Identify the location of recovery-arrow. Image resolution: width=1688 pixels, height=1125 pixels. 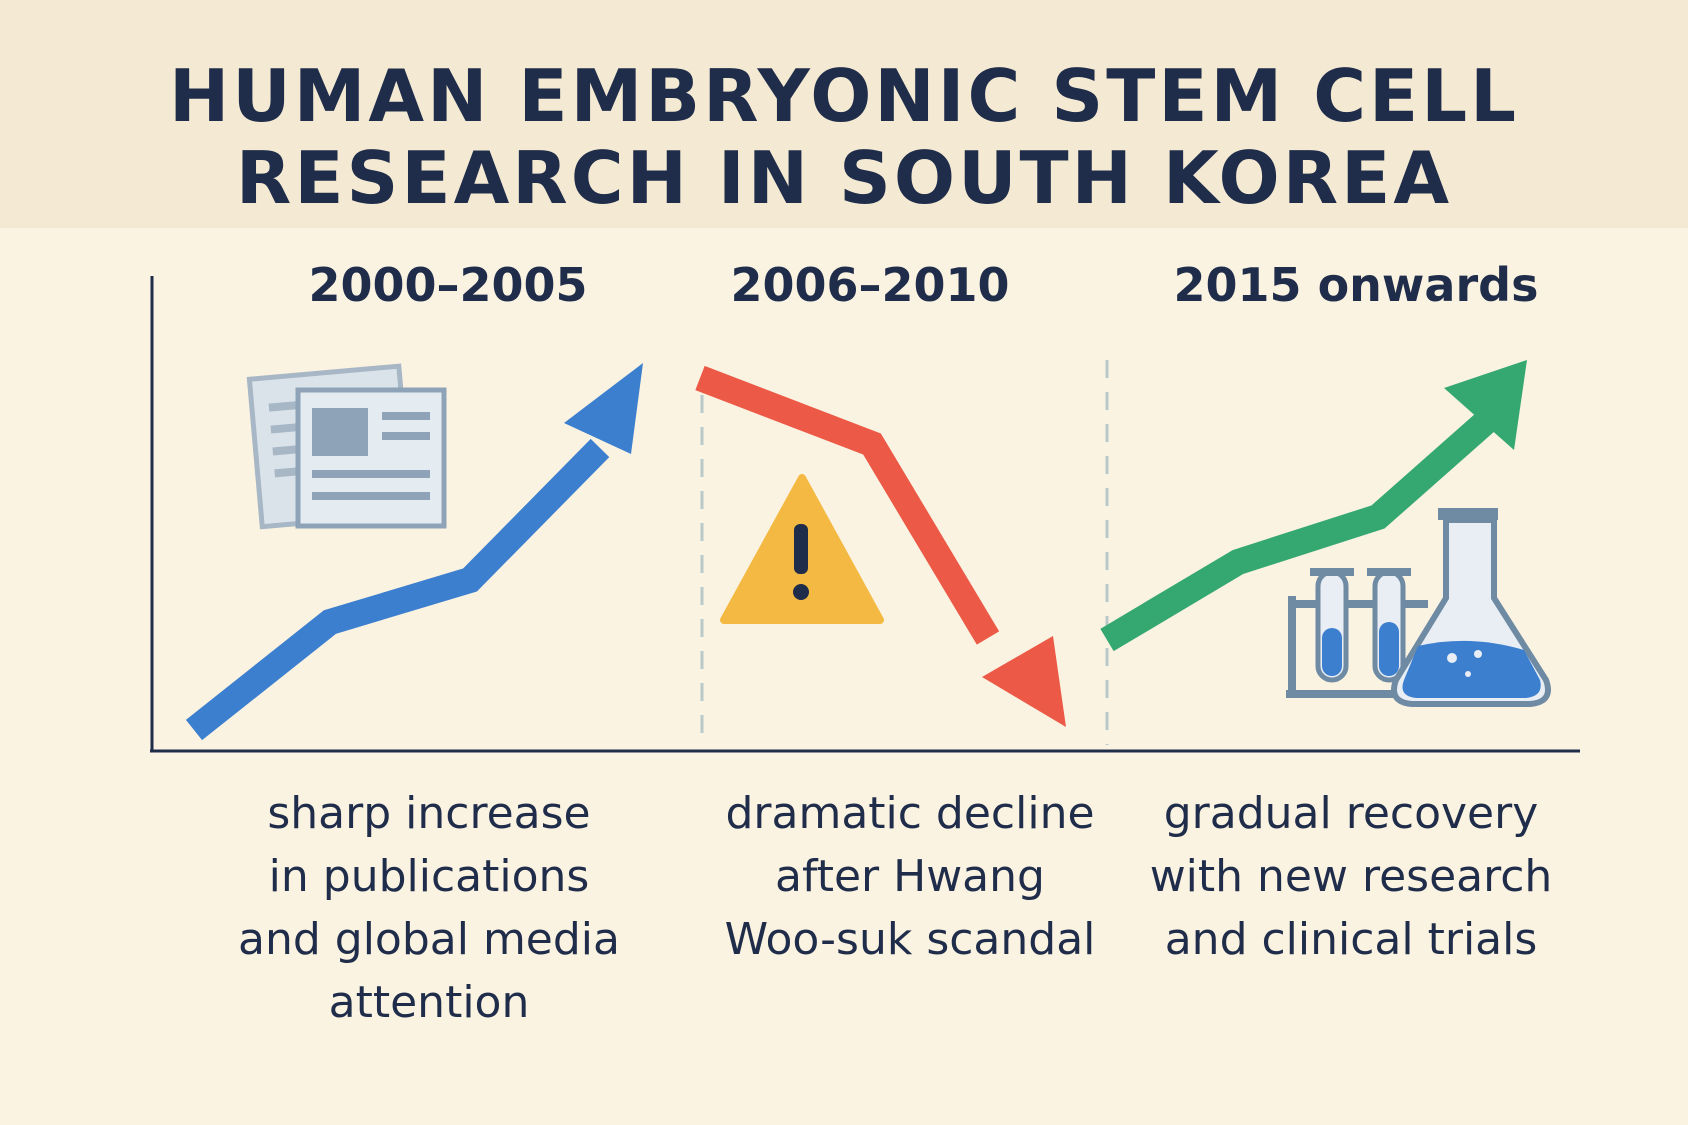
(1313, 506).